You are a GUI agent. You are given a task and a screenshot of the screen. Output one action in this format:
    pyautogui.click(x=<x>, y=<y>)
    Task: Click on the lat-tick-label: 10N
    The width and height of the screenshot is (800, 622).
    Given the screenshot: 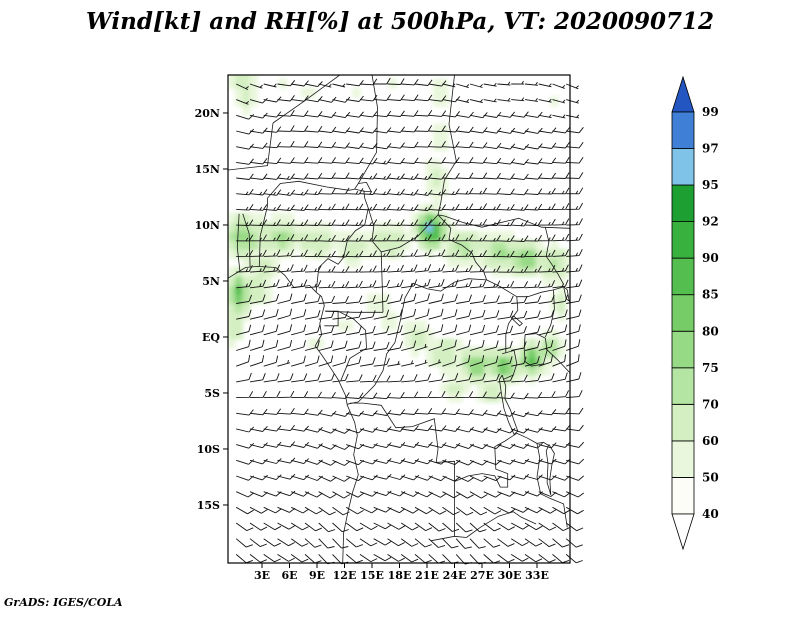 What is the action you would take?
    pyautogui.click(x=207, y=225)
    